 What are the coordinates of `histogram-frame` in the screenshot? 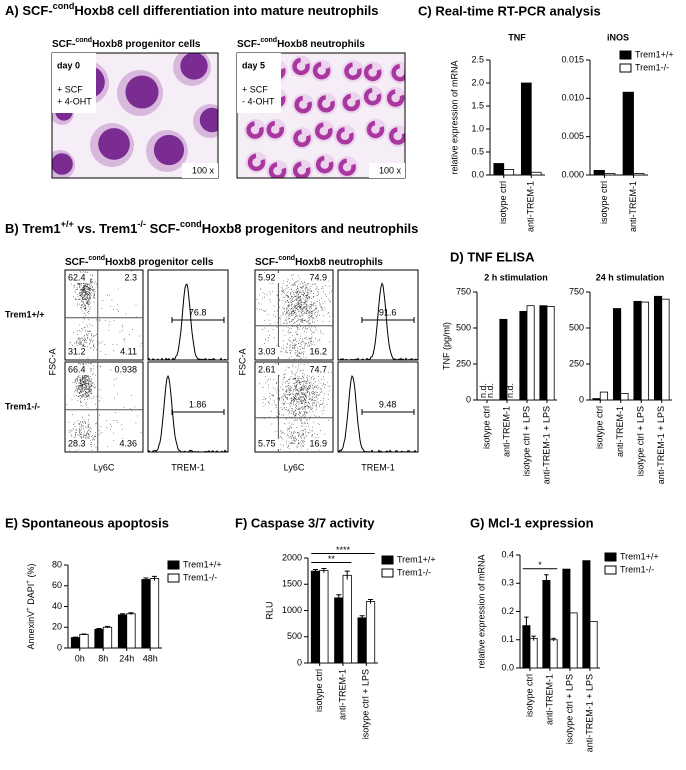 It's located at (188, 315).